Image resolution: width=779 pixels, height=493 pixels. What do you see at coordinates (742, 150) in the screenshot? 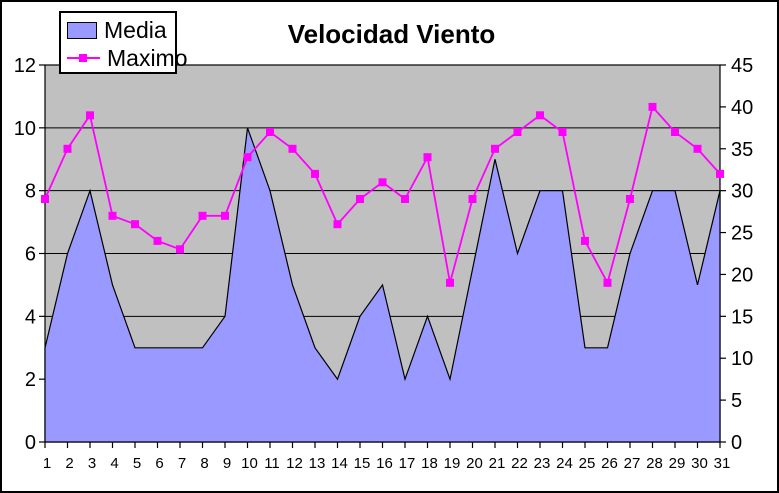
I see `right-axis-tick-label: 35` at bounding box center [742, 150].